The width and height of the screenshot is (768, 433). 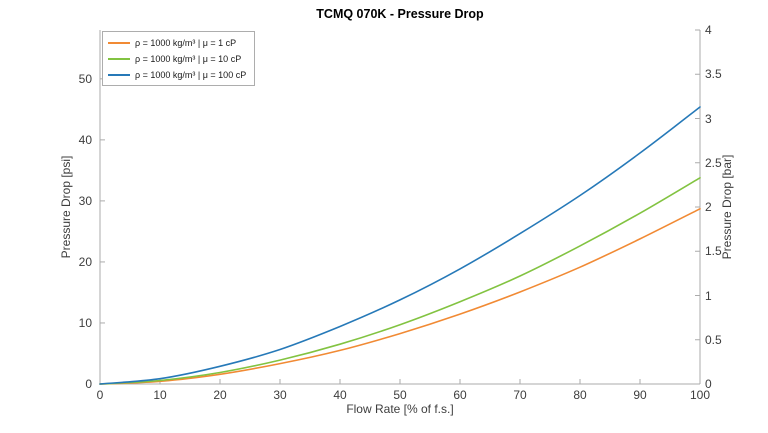 I want to click on y-right-tick-label: 2, so click(x=708, y=207).